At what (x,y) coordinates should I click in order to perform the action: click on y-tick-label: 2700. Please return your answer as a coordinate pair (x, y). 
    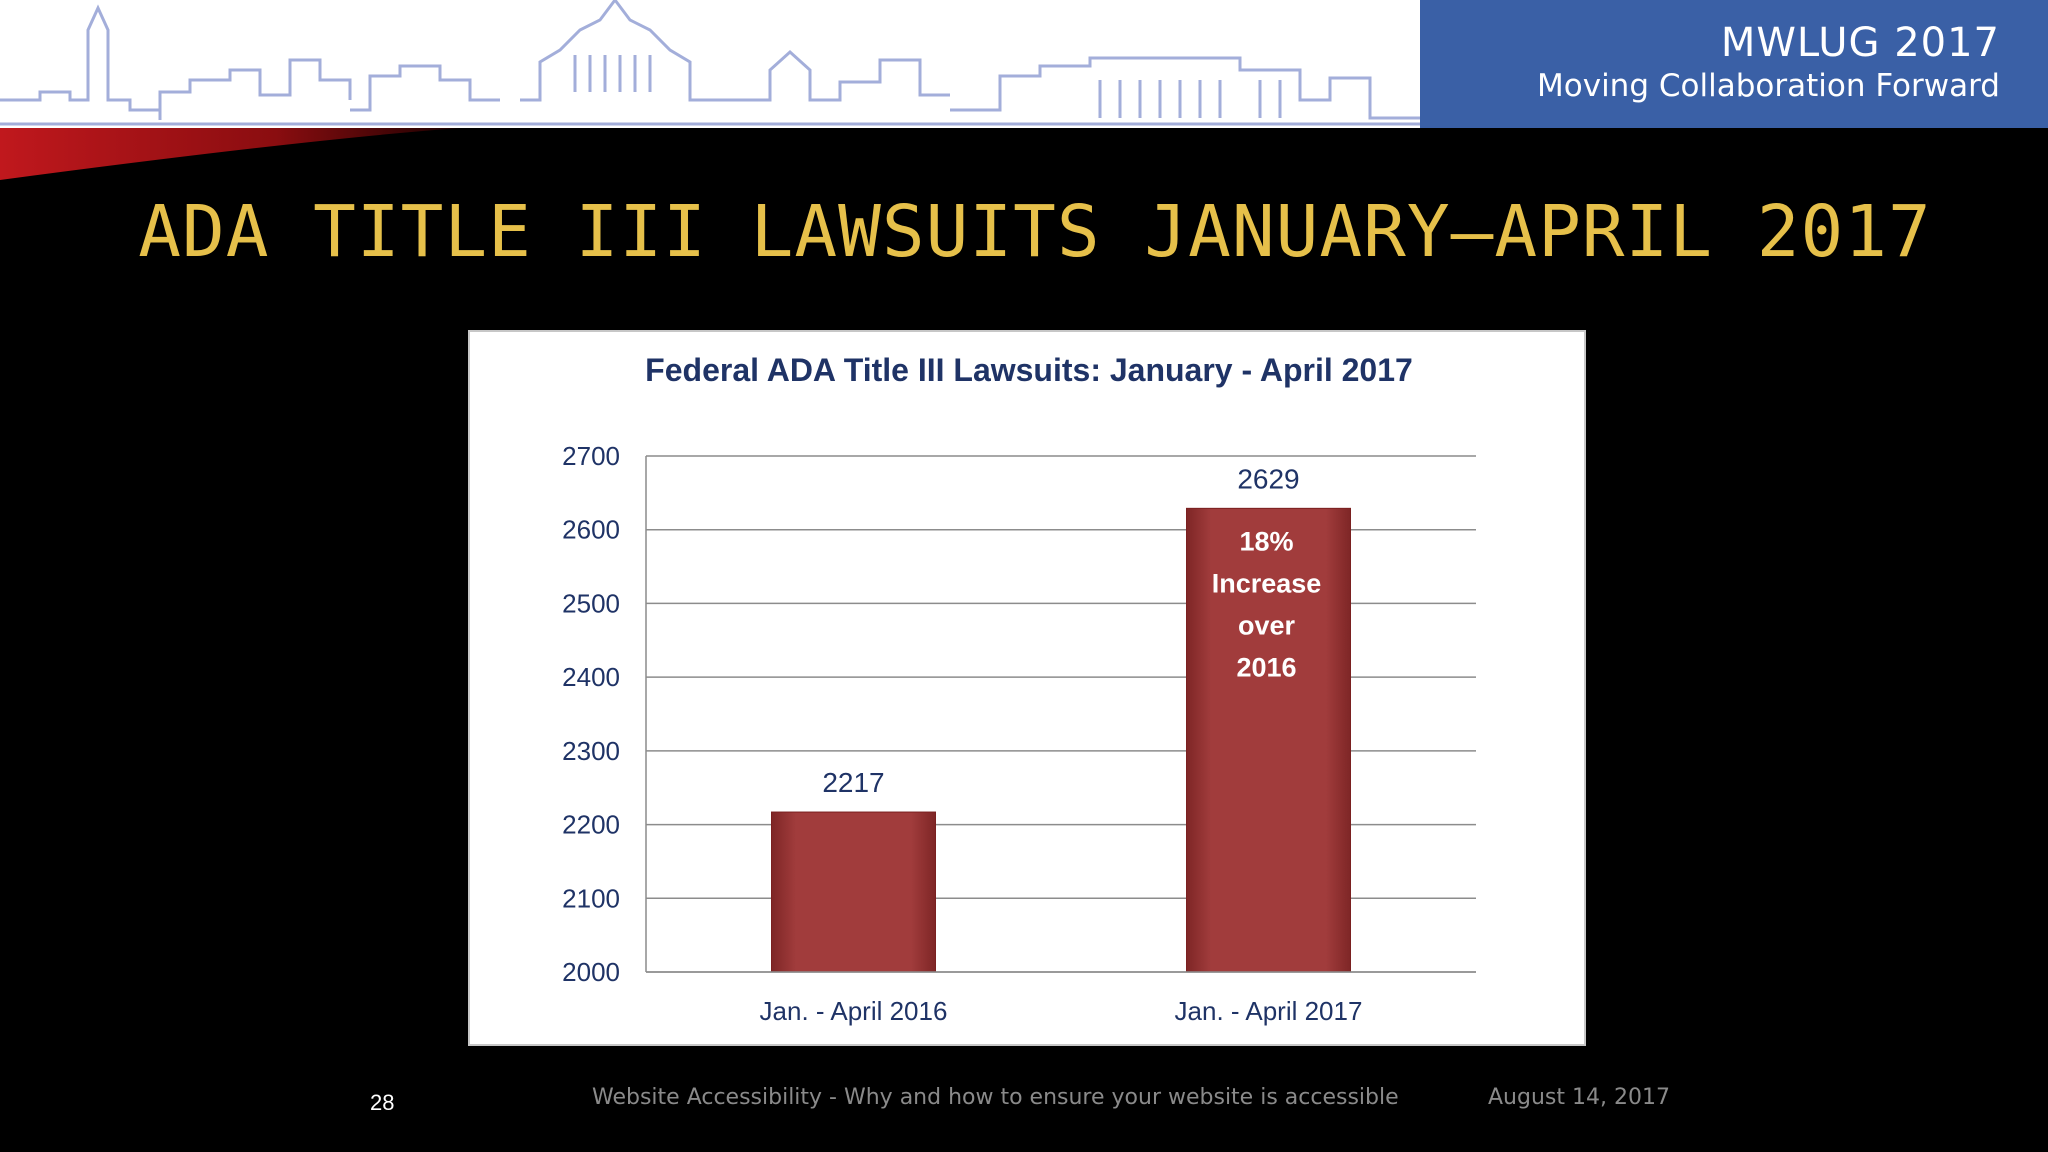
    Looking at the image, I should click on (591, 456).